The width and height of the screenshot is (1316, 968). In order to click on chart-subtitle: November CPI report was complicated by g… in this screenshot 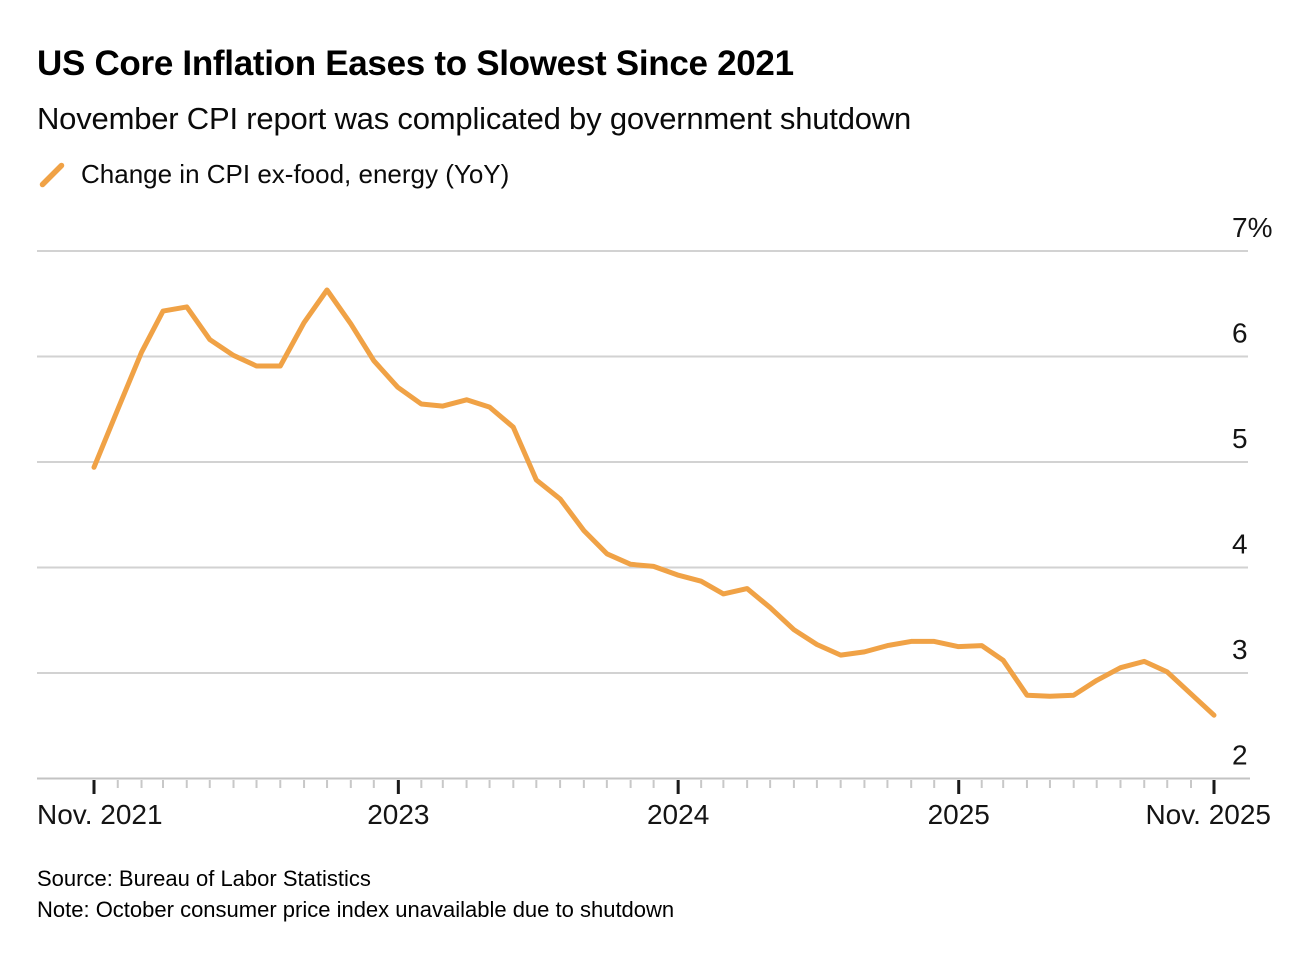, I will do `click(474, 118)`.